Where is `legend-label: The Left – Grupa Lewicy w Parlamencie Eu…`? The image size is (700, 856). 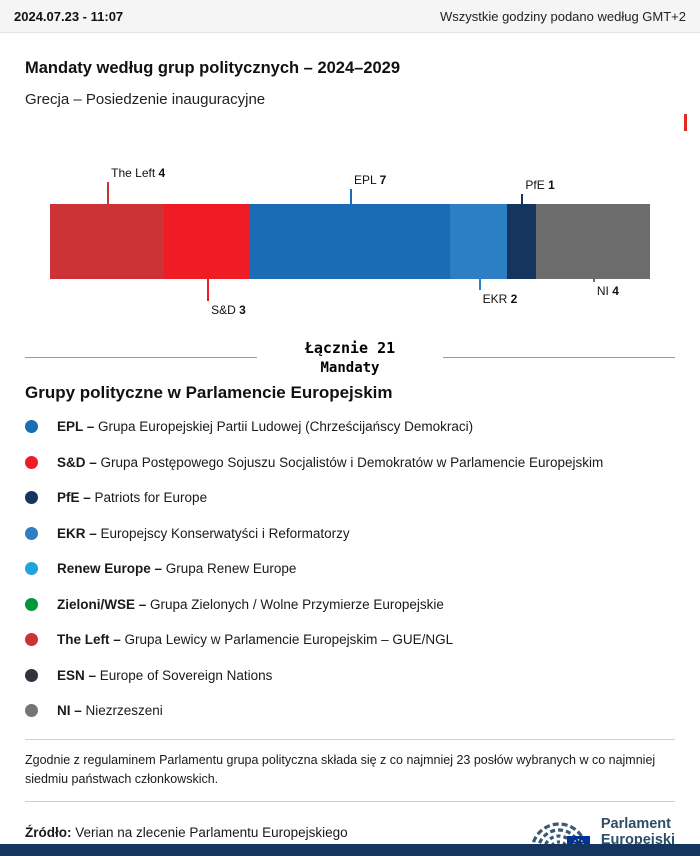 legend-label: The Left – Grupa Lewicy w Parlamencie Eu… is located at coordinates (255, 639).